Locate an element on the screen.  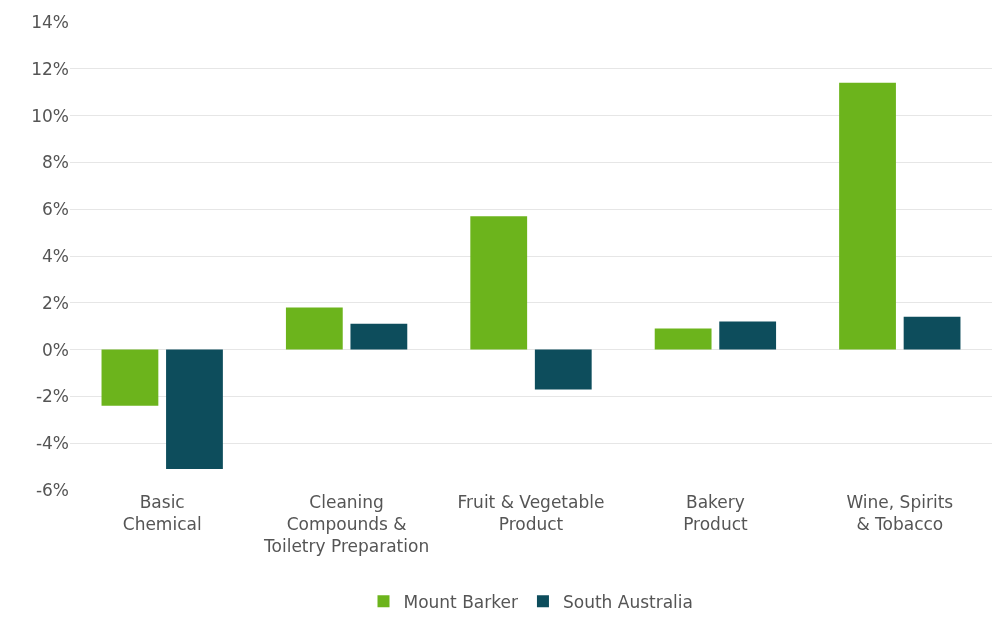
y-tick-label: -4% is located at coordinates (52, 443).